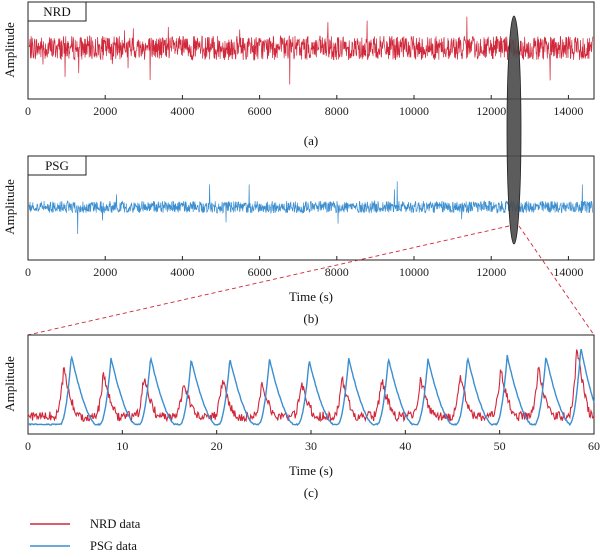 This screenshot has width=600, height=557. I want to click on panel-c-x-ticks: 0 10 20 30 40 50 60, so click(312, 441).